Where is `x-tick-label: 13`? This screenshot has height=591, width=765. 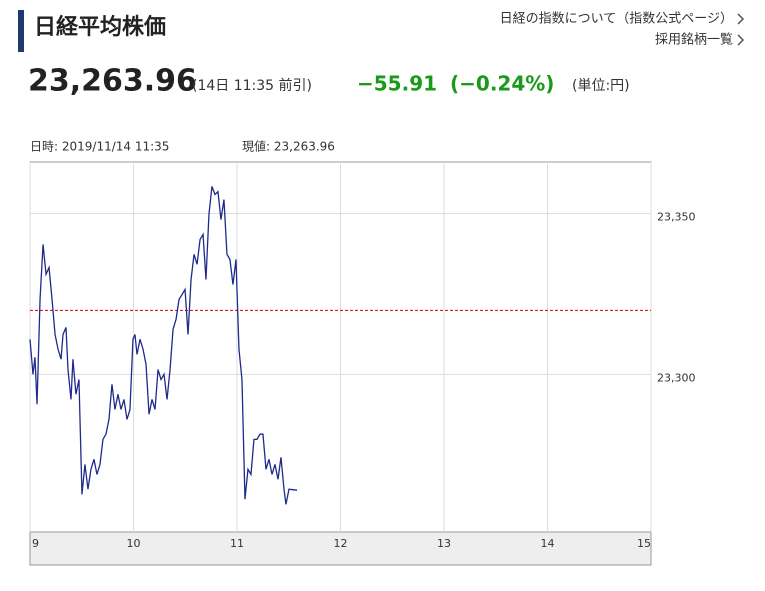
x-tick-label: 13 is located at coordinates (444, 543).